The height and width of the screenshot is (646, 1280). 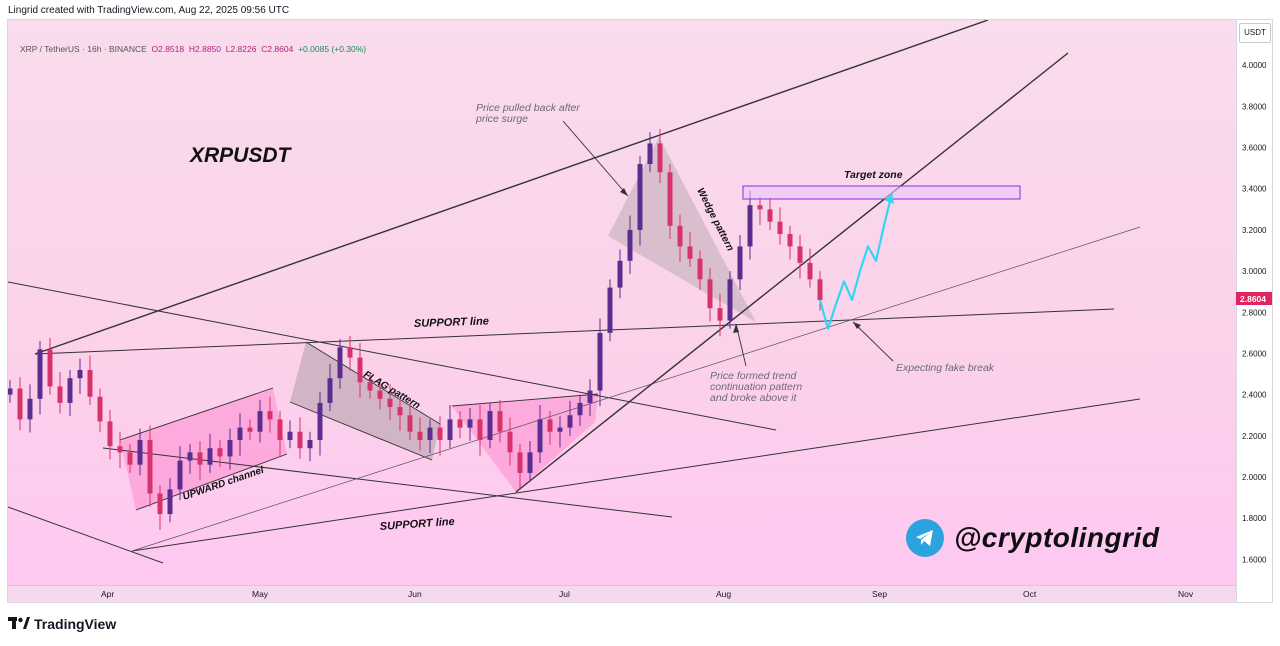 I want to click on support-line-upper-label: SUPPORT line, so click(x=451, y=322).